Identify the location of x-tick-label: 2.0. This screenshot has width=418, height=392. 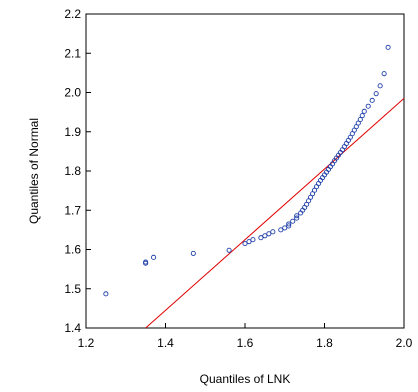
(404, 343).